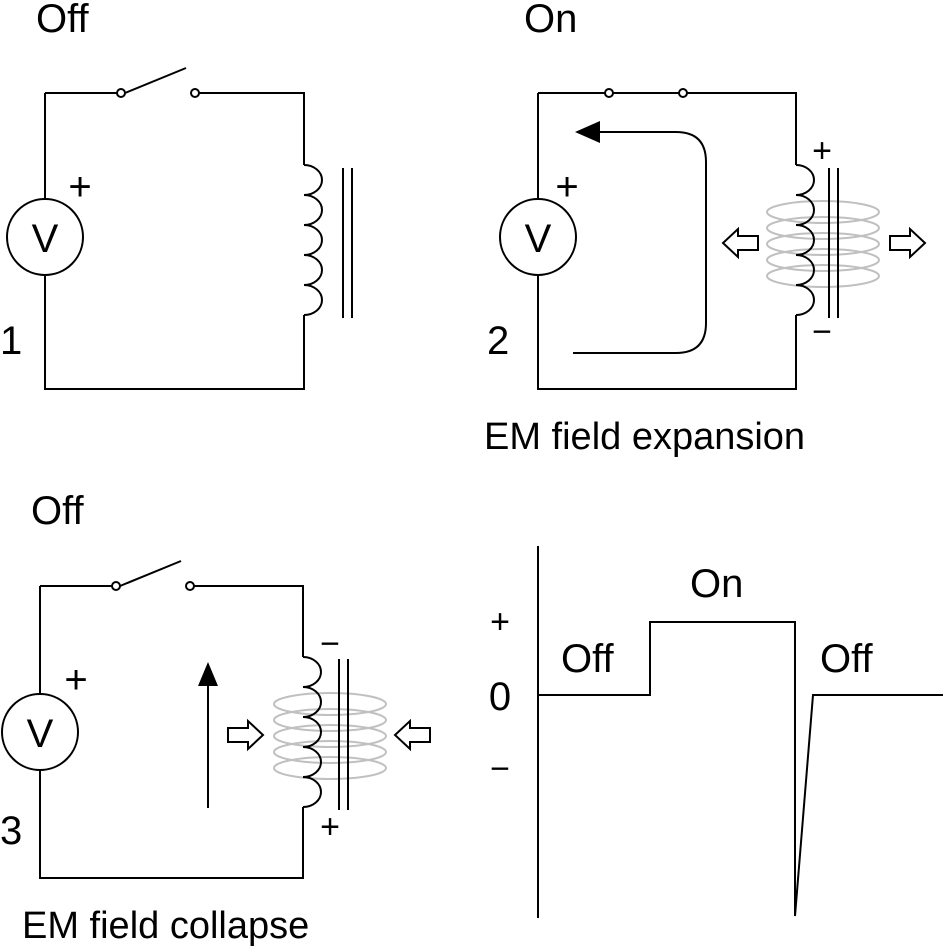 The image size is (945, 951). What do you see at coordinates (313, 240) in the screenshot?
I see `panel-1-inductor-coil` at bounding box center [313, 240].